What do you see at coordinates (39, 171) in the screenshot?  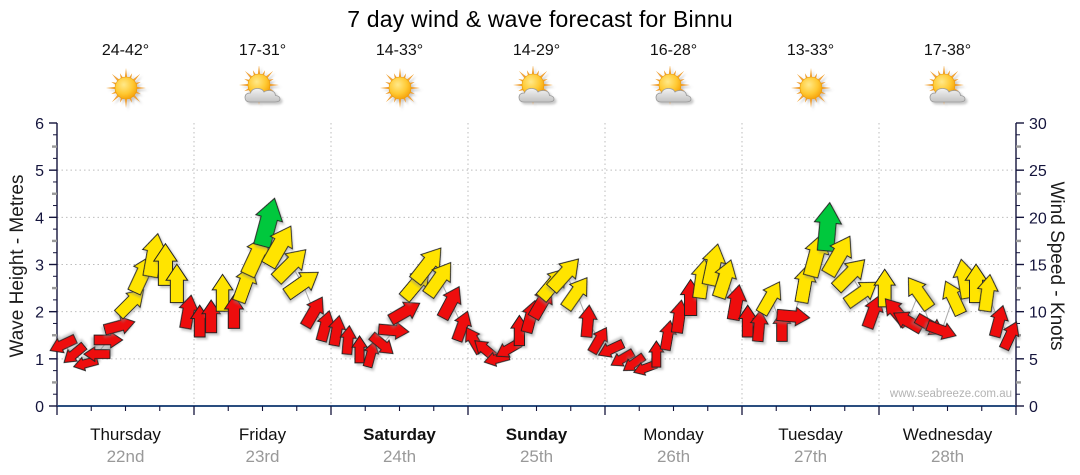 I see `left-axis-tick-label: 5` at bounding box center [39, 171].